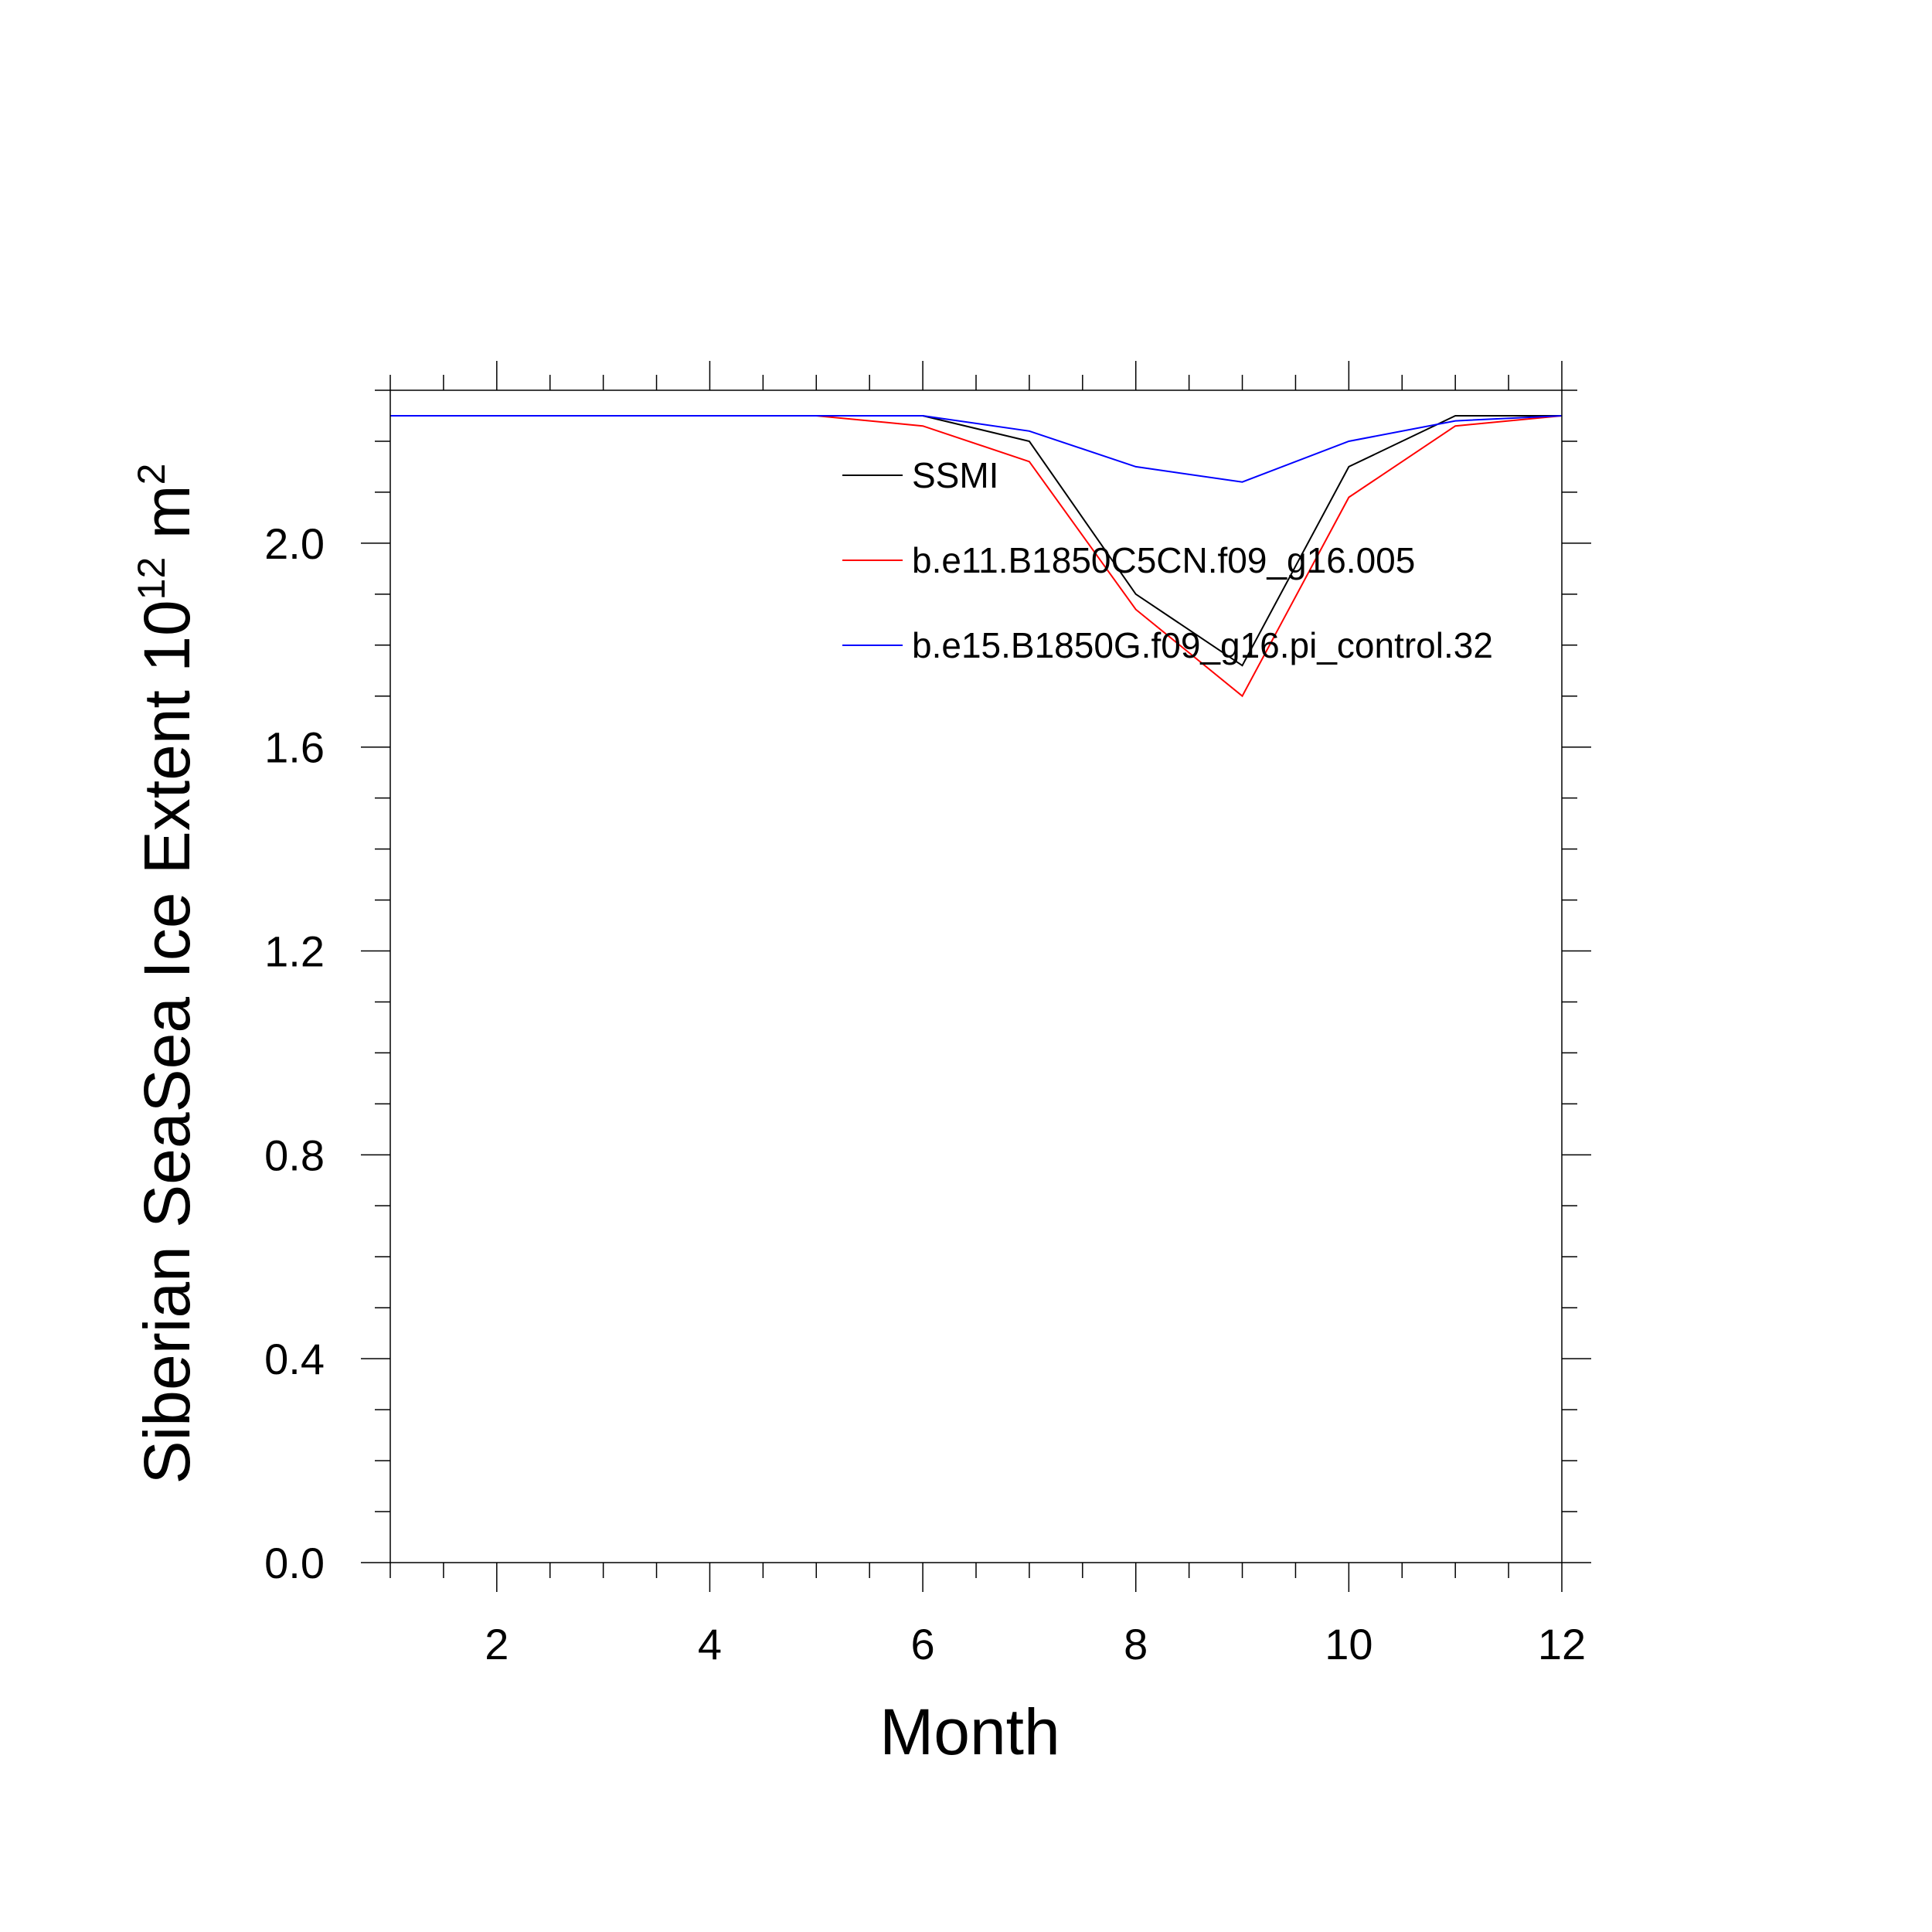 The height and width of the screenshot is (1932, 1932). I want to click on y-axis-title-unit-exponent: 2, so click(152, 475).